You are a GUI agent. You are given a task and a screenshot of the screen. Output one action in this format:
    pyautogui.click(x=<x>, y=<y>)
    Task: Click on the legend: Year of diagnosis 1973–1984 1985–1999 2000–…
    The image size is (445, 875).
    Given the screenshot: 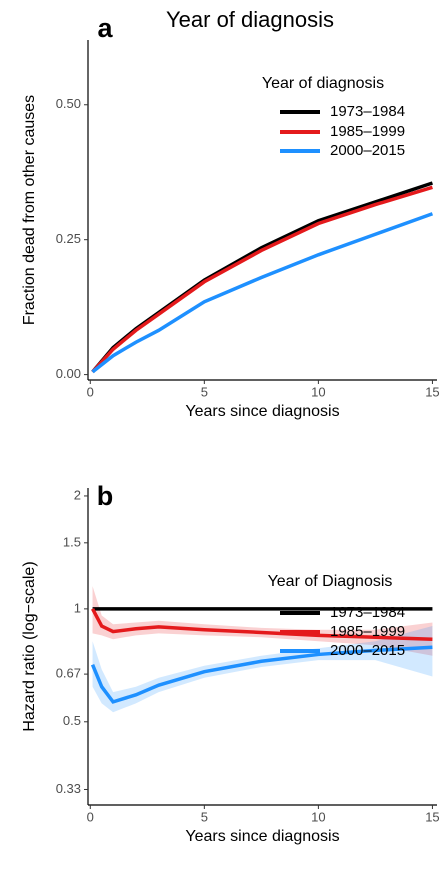 What is the action you would take?
    pyautogui.click(x=333, y=117)
    